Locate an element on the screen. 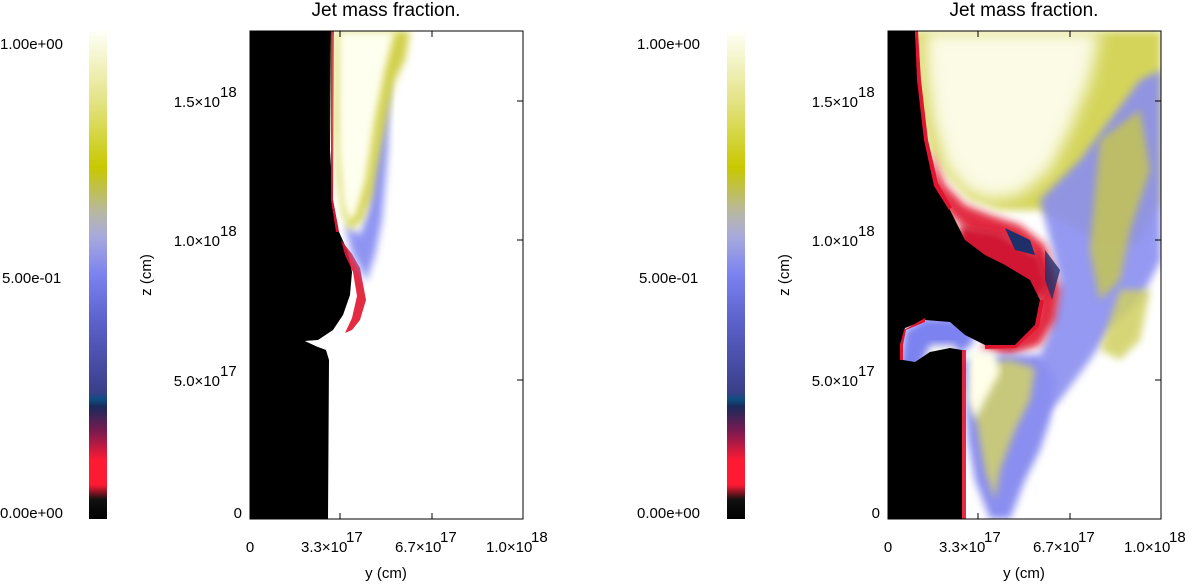 This screenshot has width=1200, height=585. right-y-tick-label: 0 is located at coordinates (876, 513).